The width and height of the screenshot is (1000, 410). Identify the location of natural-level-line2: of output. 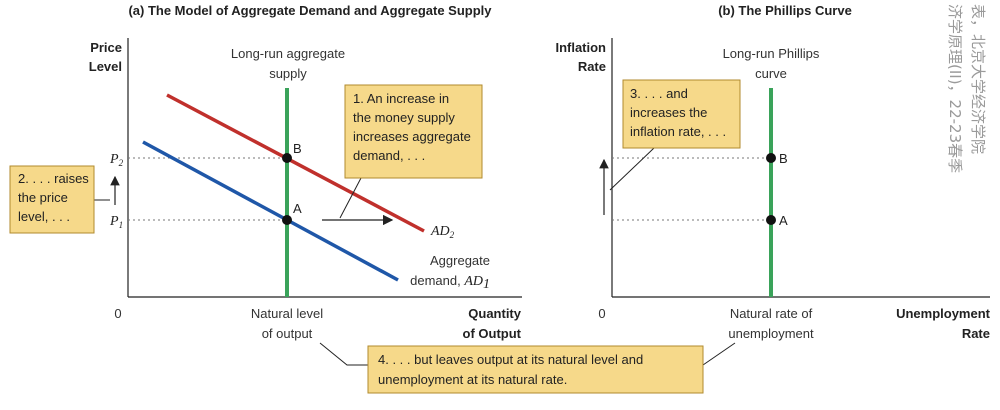
(287, 333).